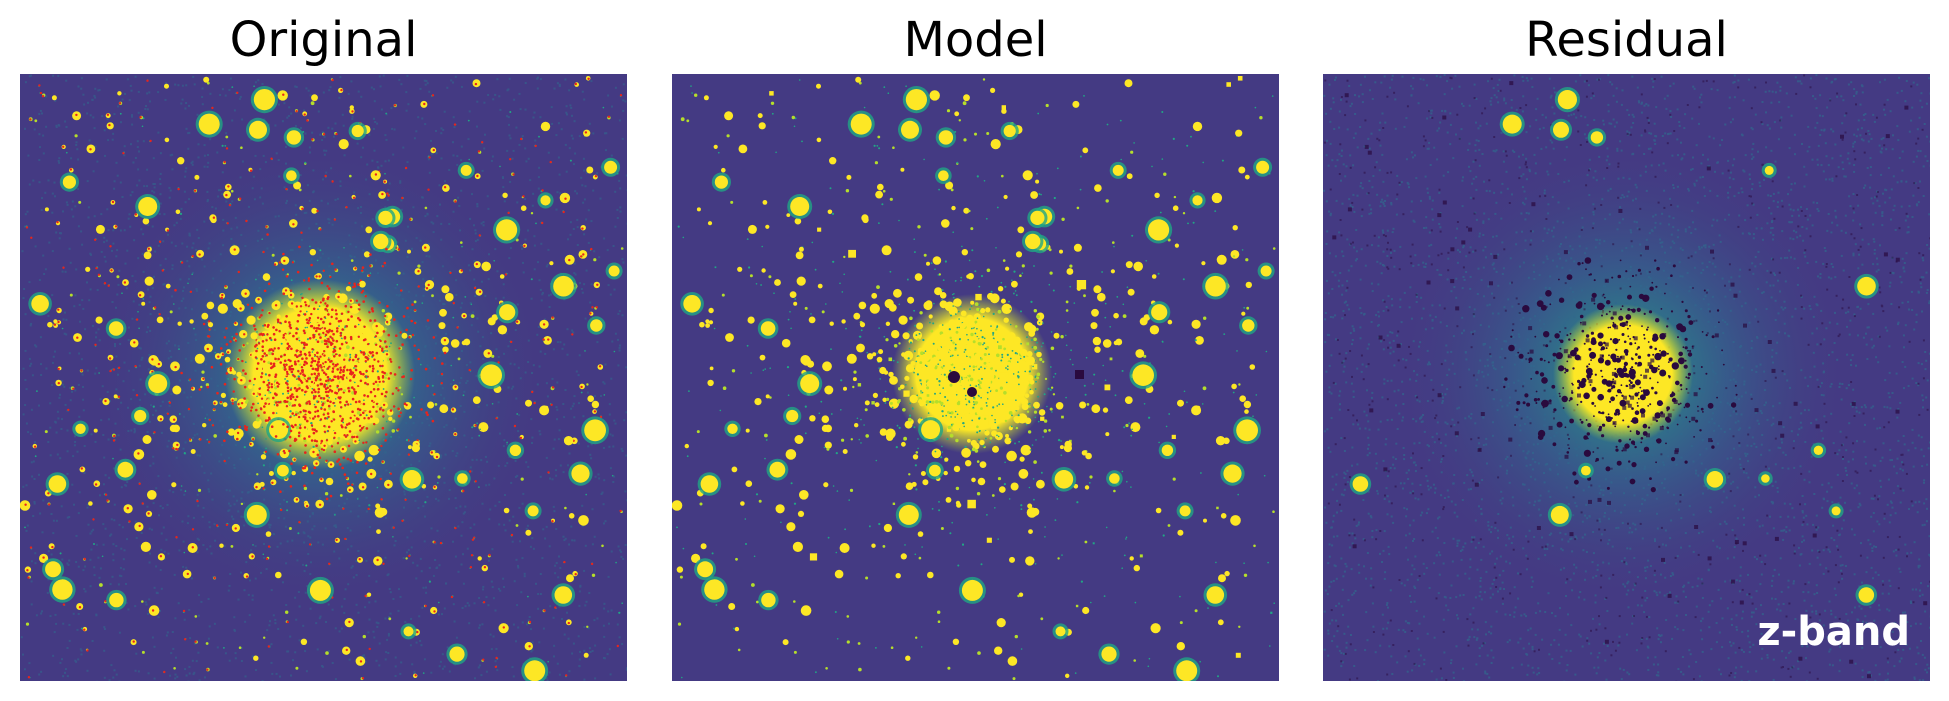 The width and height of the screenshot is (1949, 701). What do you see at coordinates (1626, 40) in the screenshot?
I see `panel-title-residual: Residual` at bounding box center [1626, 40].